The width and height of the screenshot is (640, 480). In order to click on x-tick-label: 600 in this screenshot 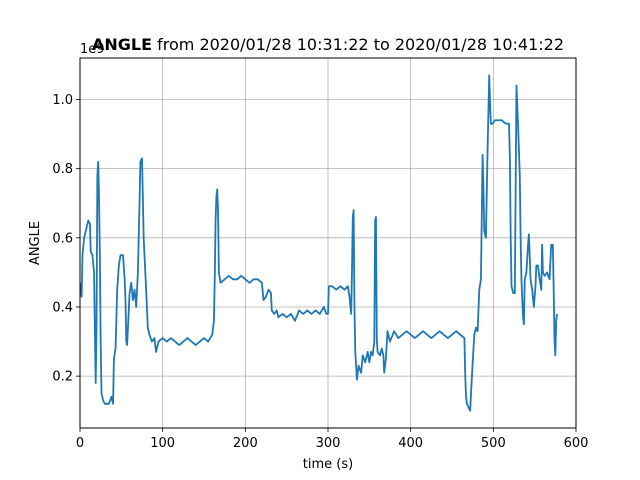, I will do `click(576, 443)`.